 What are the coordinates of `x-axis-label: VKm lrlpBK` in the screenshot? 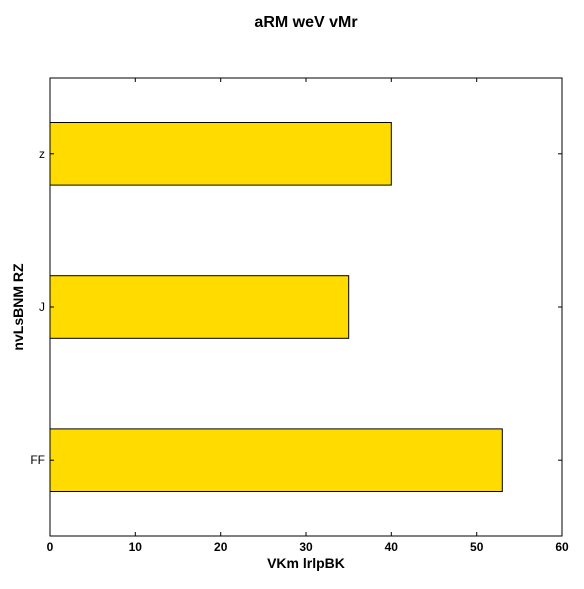 It's located at (306, 563).